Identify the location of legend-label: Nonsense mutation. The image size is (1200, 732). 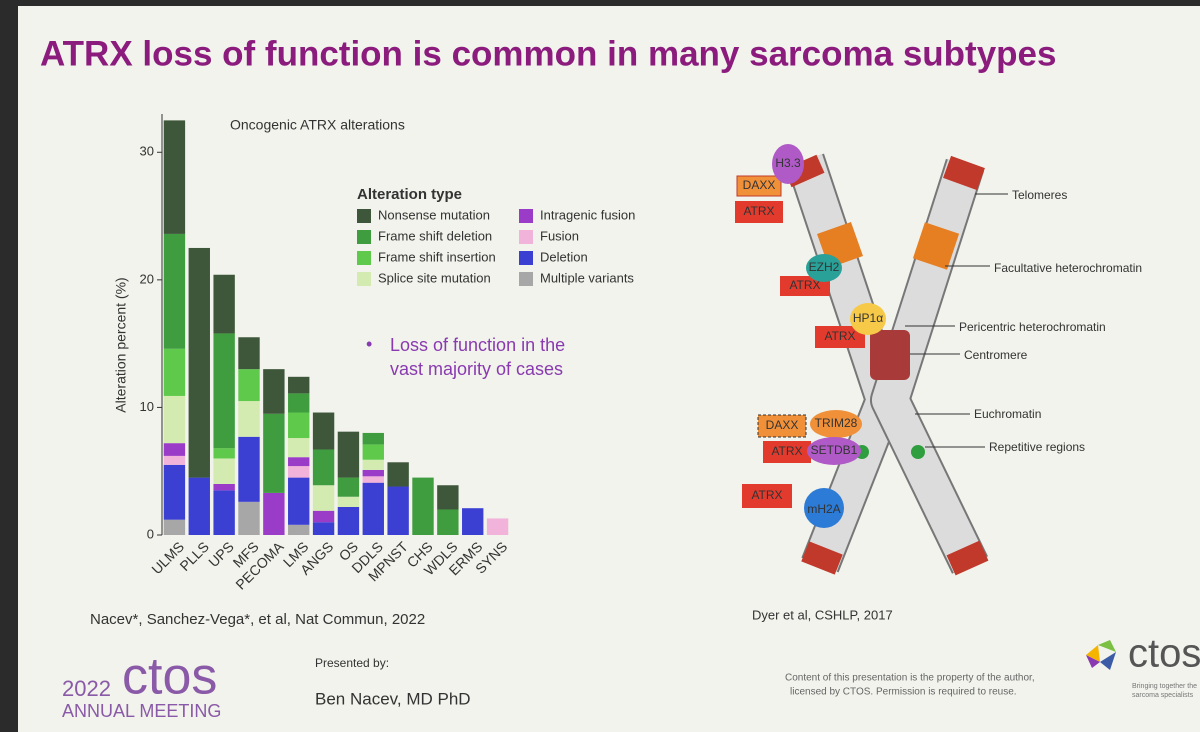
(434, 214).